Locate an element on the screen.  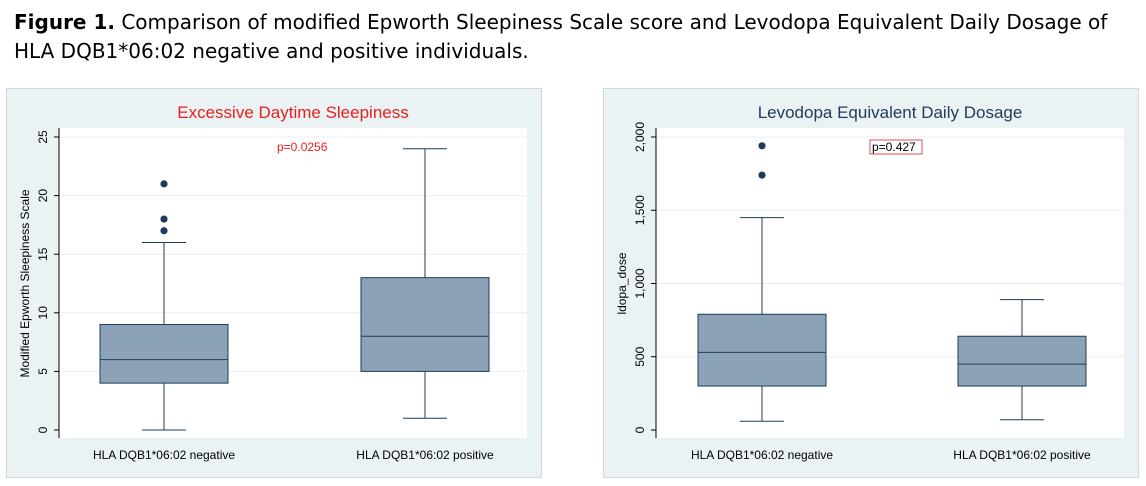
p-value-annotation: p=0.427 is located at coordinates (894, 147).